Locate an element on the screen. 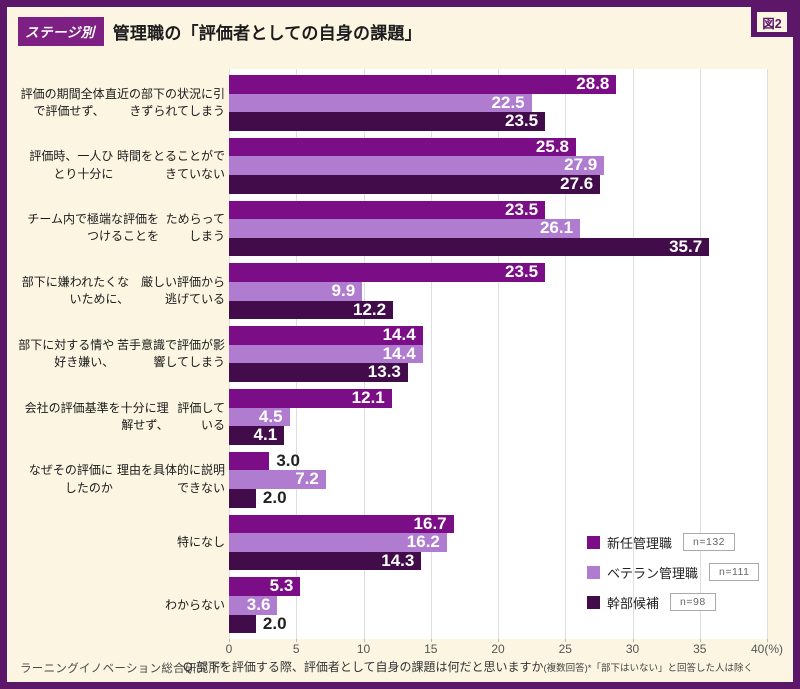 The height and width of the screenshot is (689, 800). value-label: 35.7 is located at coordinates (686, 246).